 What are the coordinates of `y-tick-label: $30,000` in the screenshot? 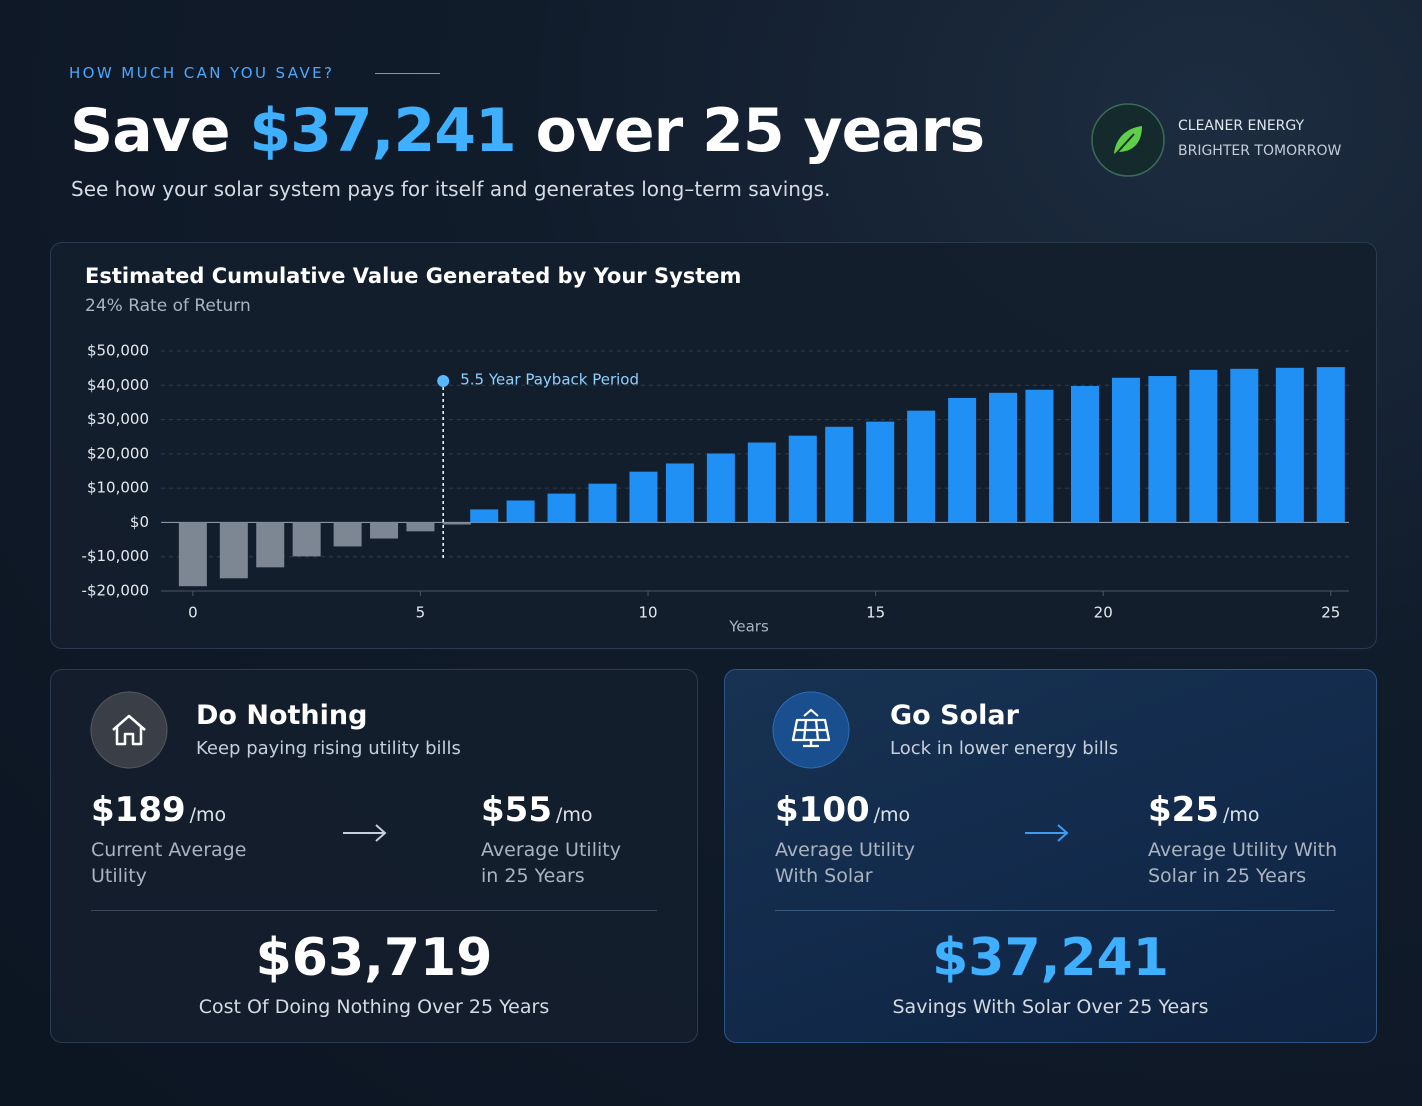 It's located at (118, 419).